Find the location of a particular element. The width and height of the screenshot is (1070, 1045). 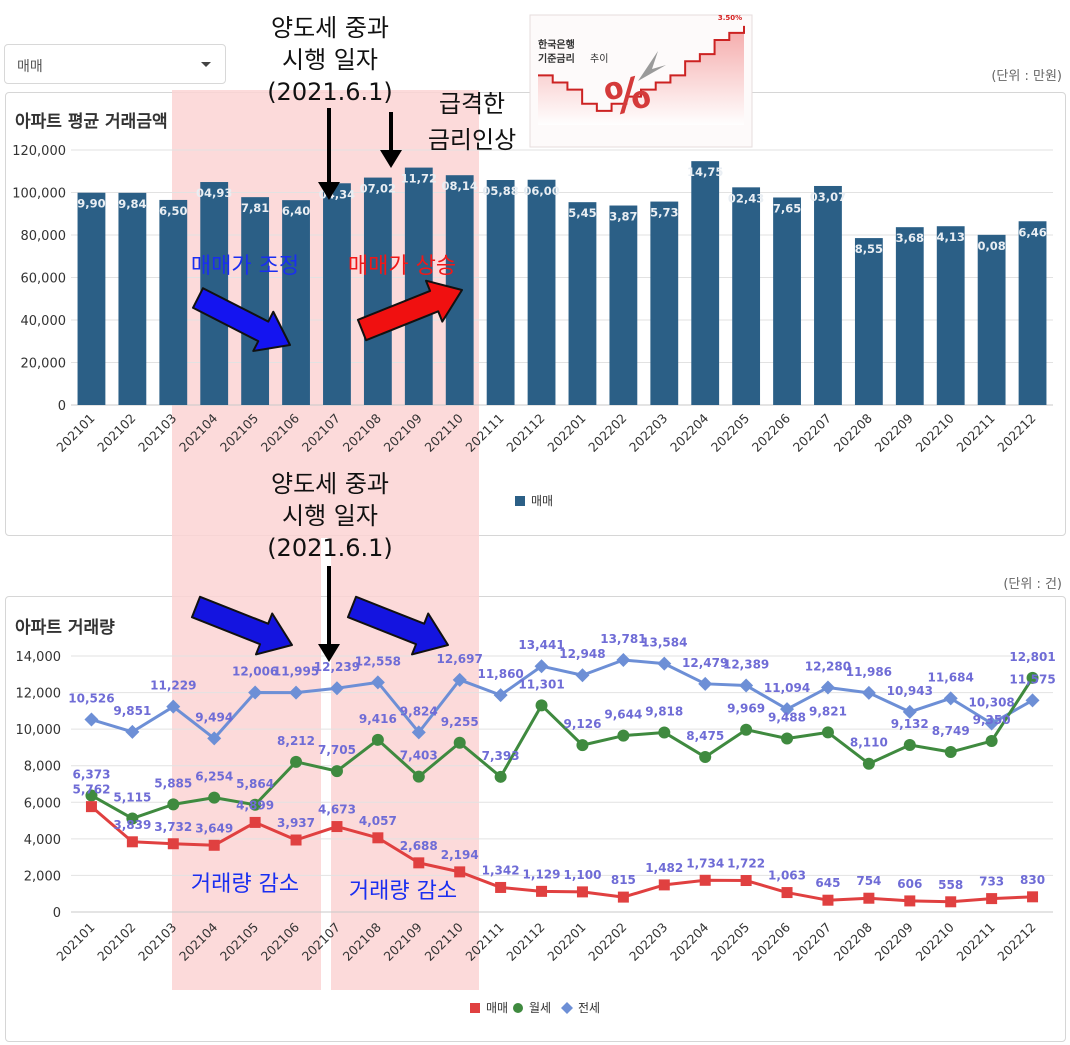

wolse-data-label: 9,821 is located at coordinates (828, 711).